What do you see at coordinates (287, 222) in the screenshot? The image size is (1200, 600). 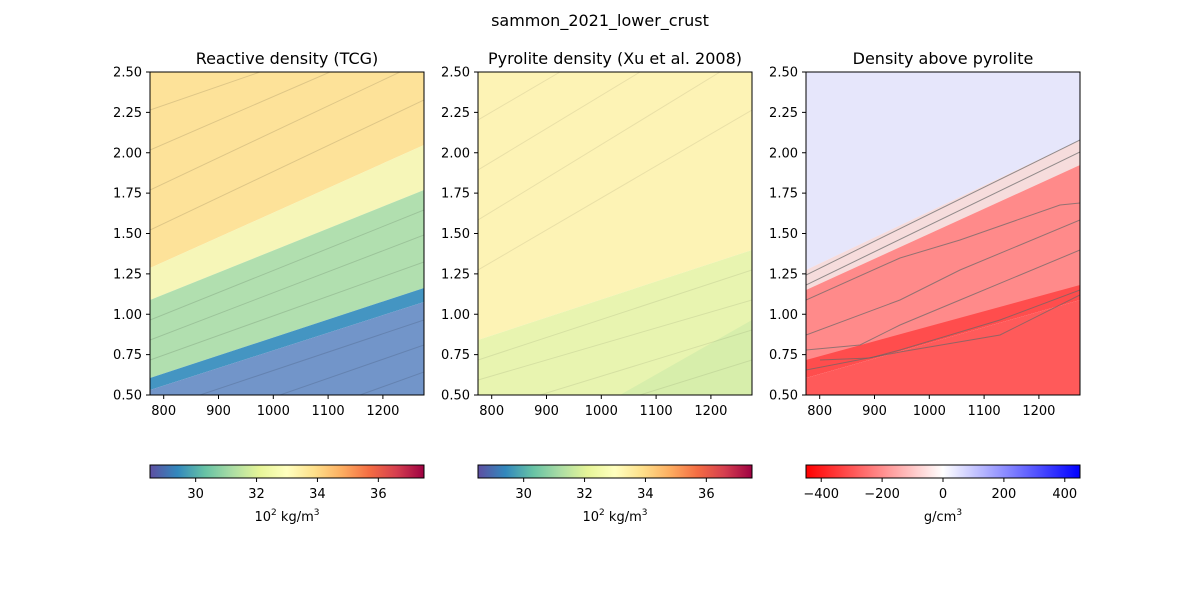 I see `region-transition` at bounding box center [287, 222].